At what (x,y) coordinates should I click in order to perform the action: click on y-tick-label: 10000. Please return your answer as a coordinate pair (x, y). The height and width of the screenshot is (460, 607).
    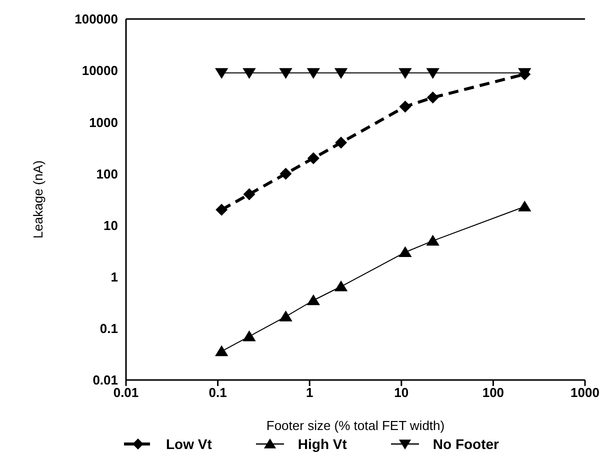
    Looking at the image, I should click on (100, 70).